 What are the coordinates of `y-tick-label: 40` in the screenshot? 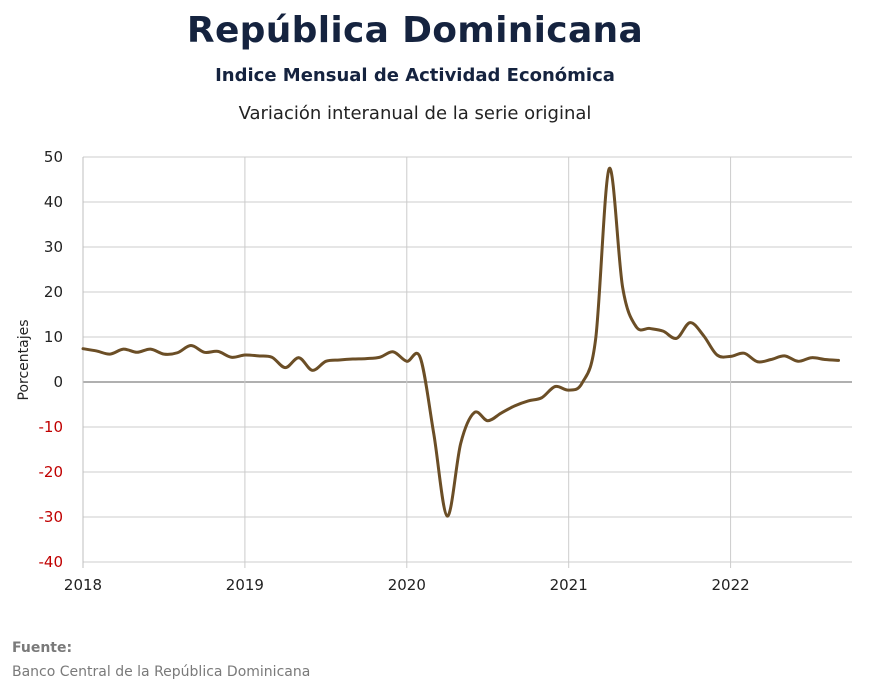 It's located at (53, 202).